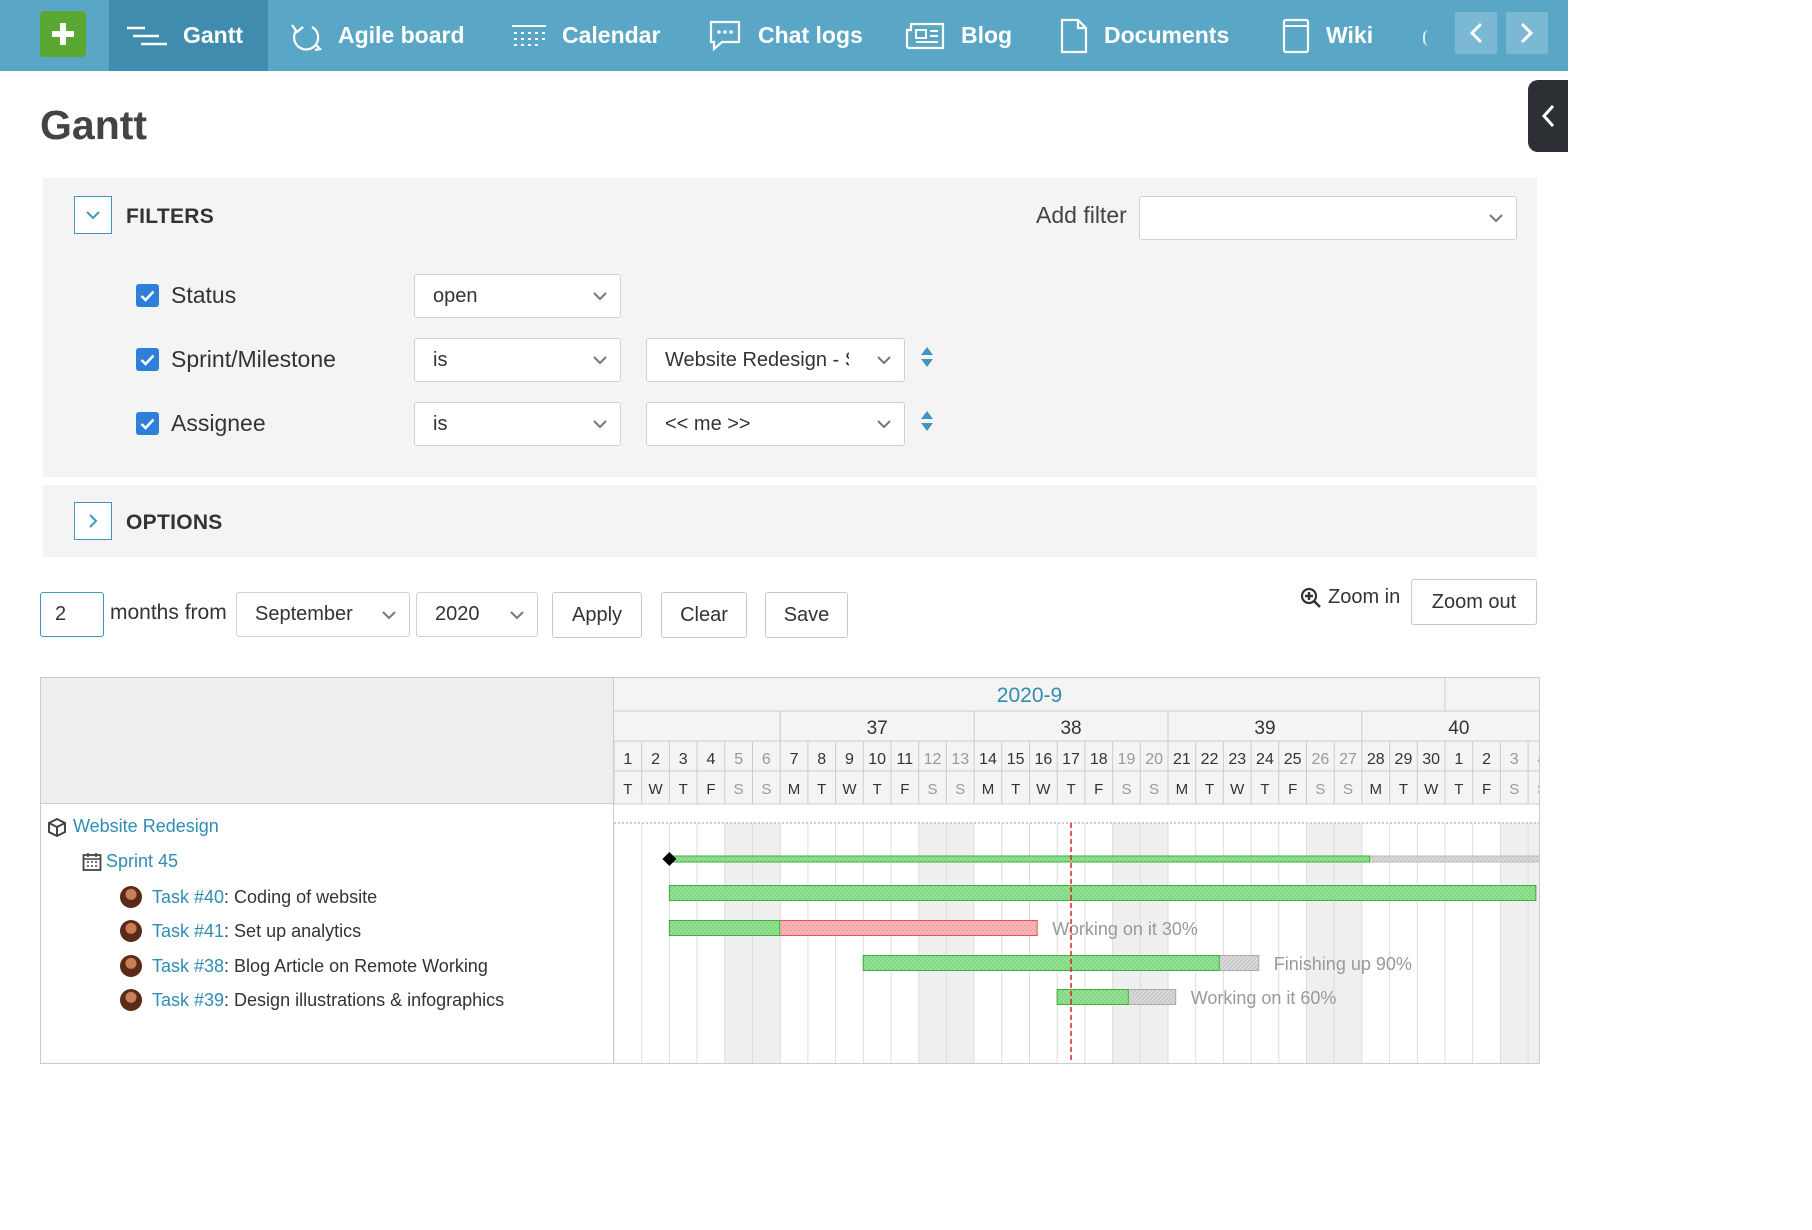 This screenshot has width=1812, height=1230. Describe the element at coordinates (708, 423) in the screenshot. I see `assignee-value: << me >>` at that location.